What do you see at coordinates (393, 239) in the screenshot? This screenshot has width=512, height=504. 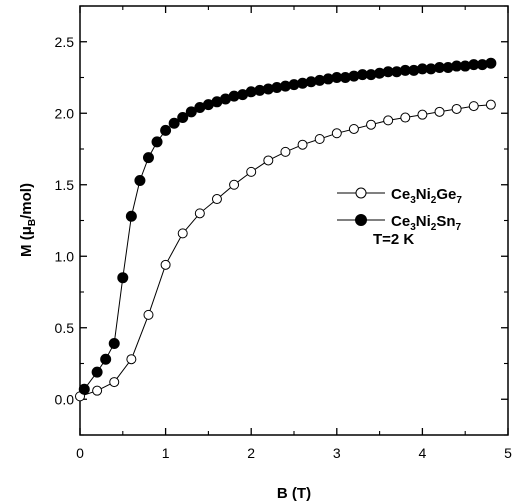 I see `temperature-annotation: T=2 K` at bounding box center [393, 239].